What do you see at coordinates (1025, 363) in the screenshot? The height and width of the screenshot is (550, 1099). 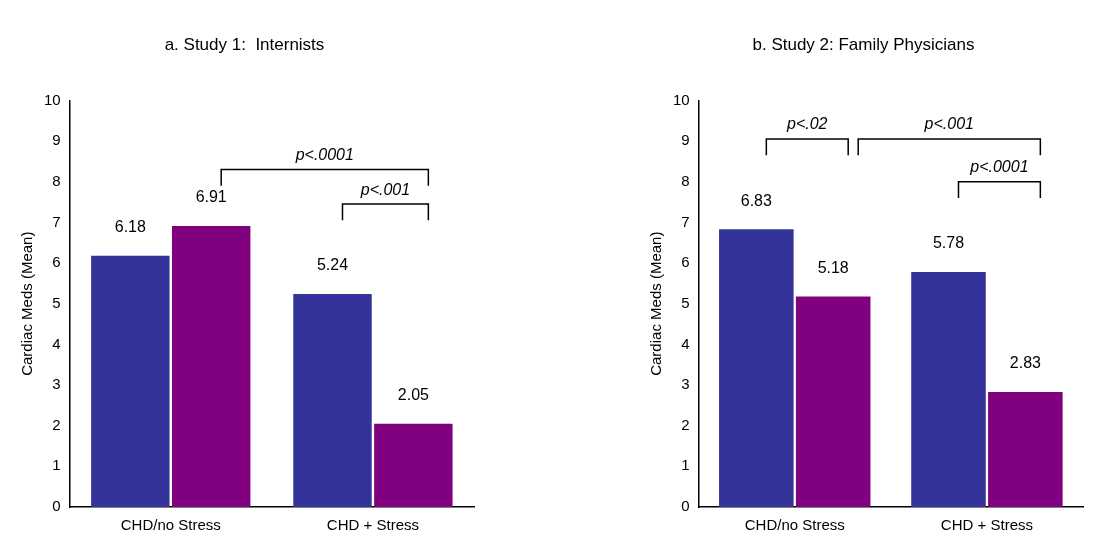 I see `data-label: 2.83` at bounding box center [1025, 363].